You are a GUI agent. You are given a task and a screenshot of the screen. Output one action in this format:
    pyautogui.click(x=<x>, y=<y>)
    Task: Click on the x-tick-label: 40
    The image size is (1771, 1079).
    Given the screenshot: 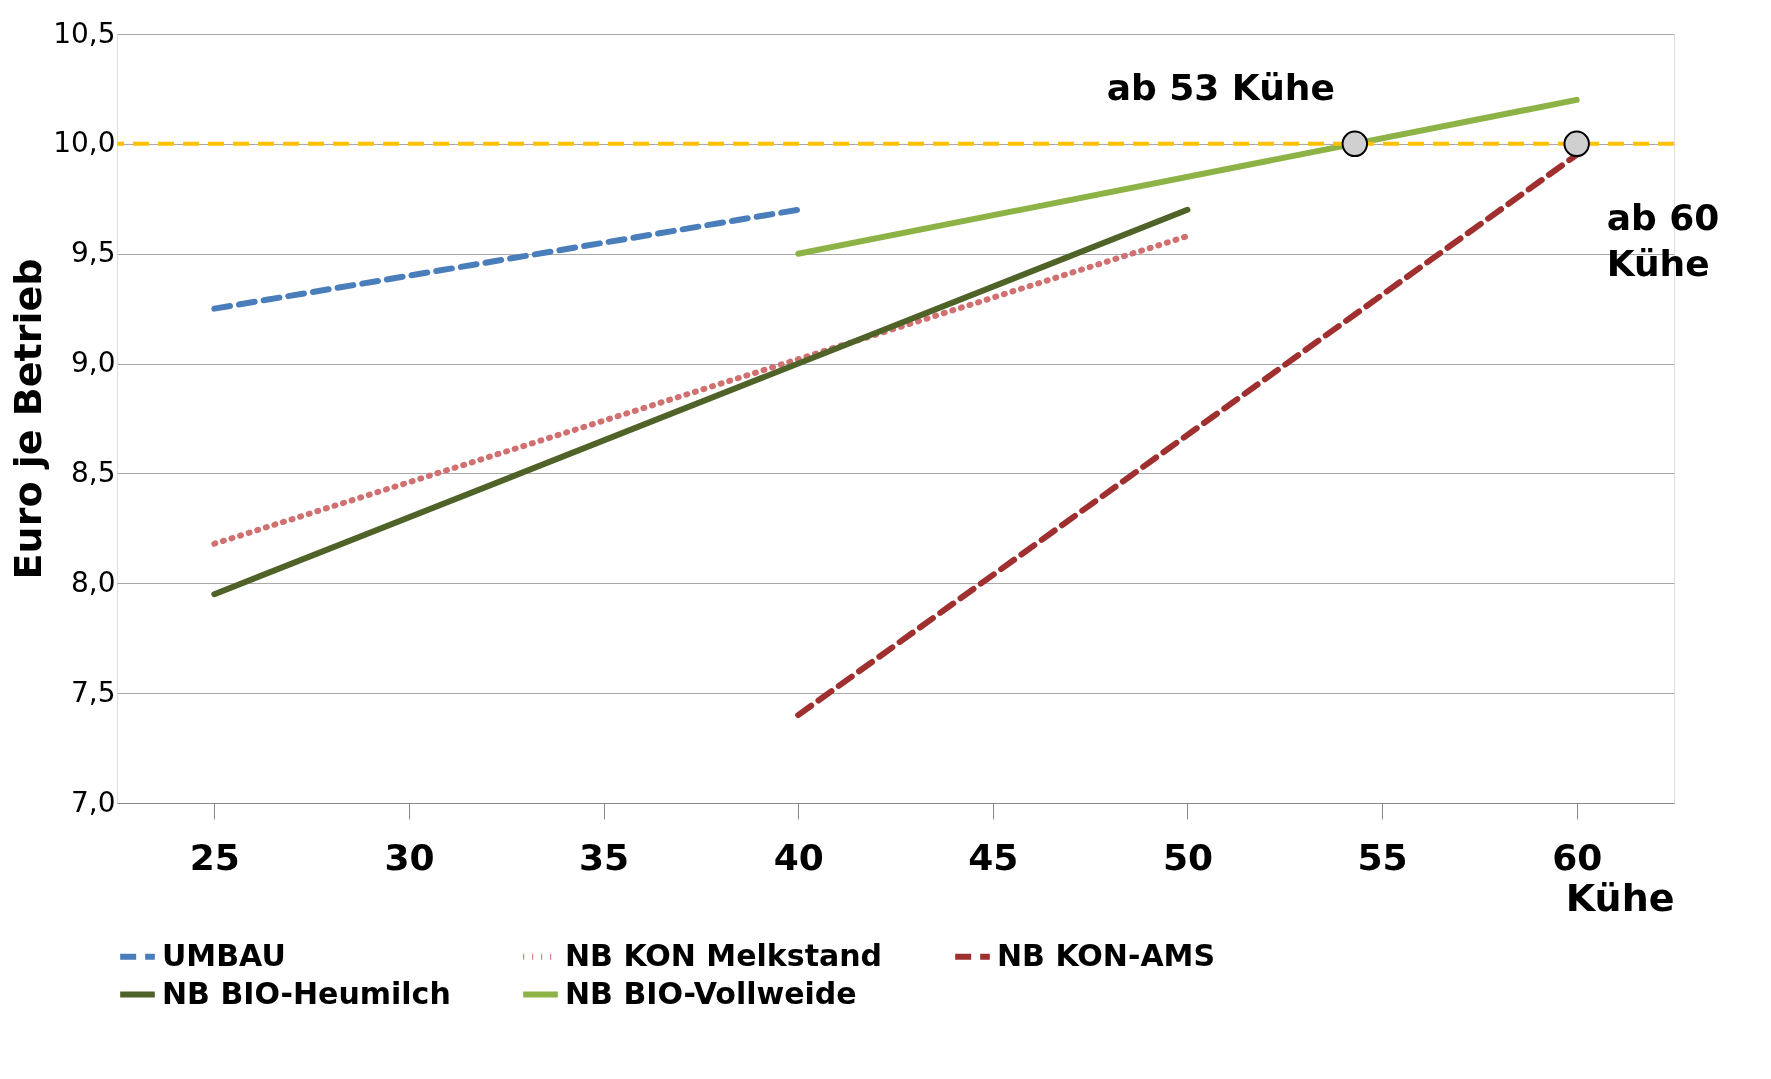 What is the action you would take?
    pyautogui.click(x=798, y=857)
    